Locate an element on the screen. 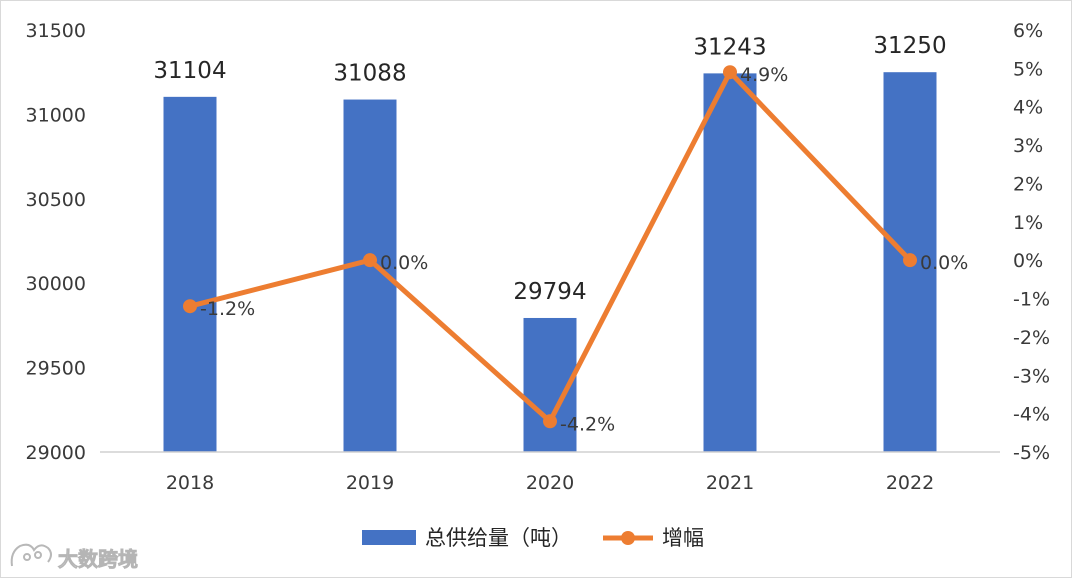 The height and width of the screenshot is (578, 1072). y-right-tick-label: 0% is located at coordinates (1028, 261).